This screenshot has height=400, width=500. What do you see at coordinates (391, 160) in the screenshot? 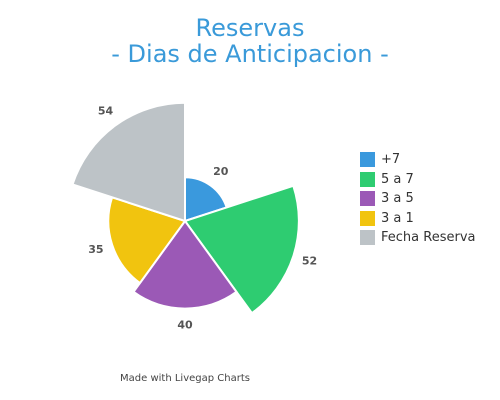
I see `legend-label: +7` at bounding box center [391, 160].